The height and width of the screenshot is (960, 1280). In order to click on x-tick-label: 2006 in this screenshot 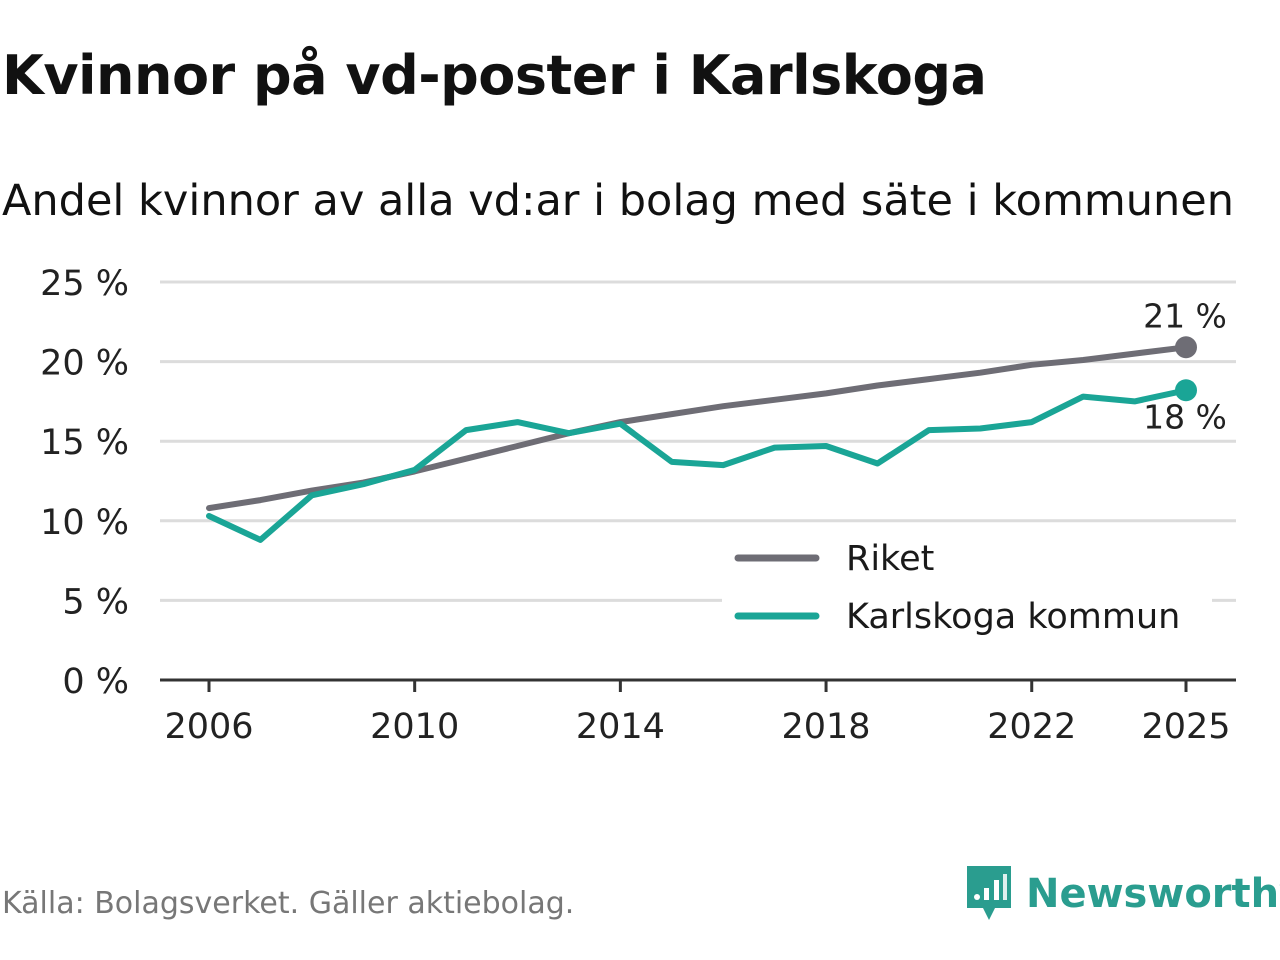, I will do `click(208, 727)`.